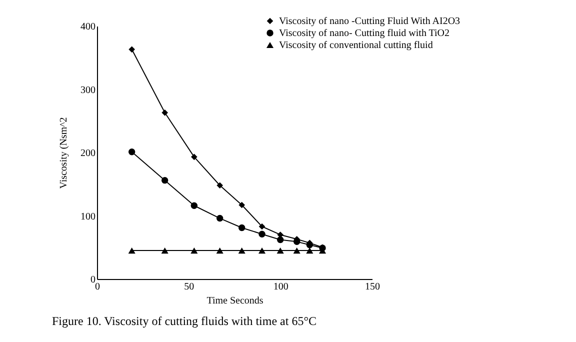 This screenshot has width=576, height=342. Describe the element at coordinates (88, 153) in the screenshot. I see `y-tick-label: 200` at that location.